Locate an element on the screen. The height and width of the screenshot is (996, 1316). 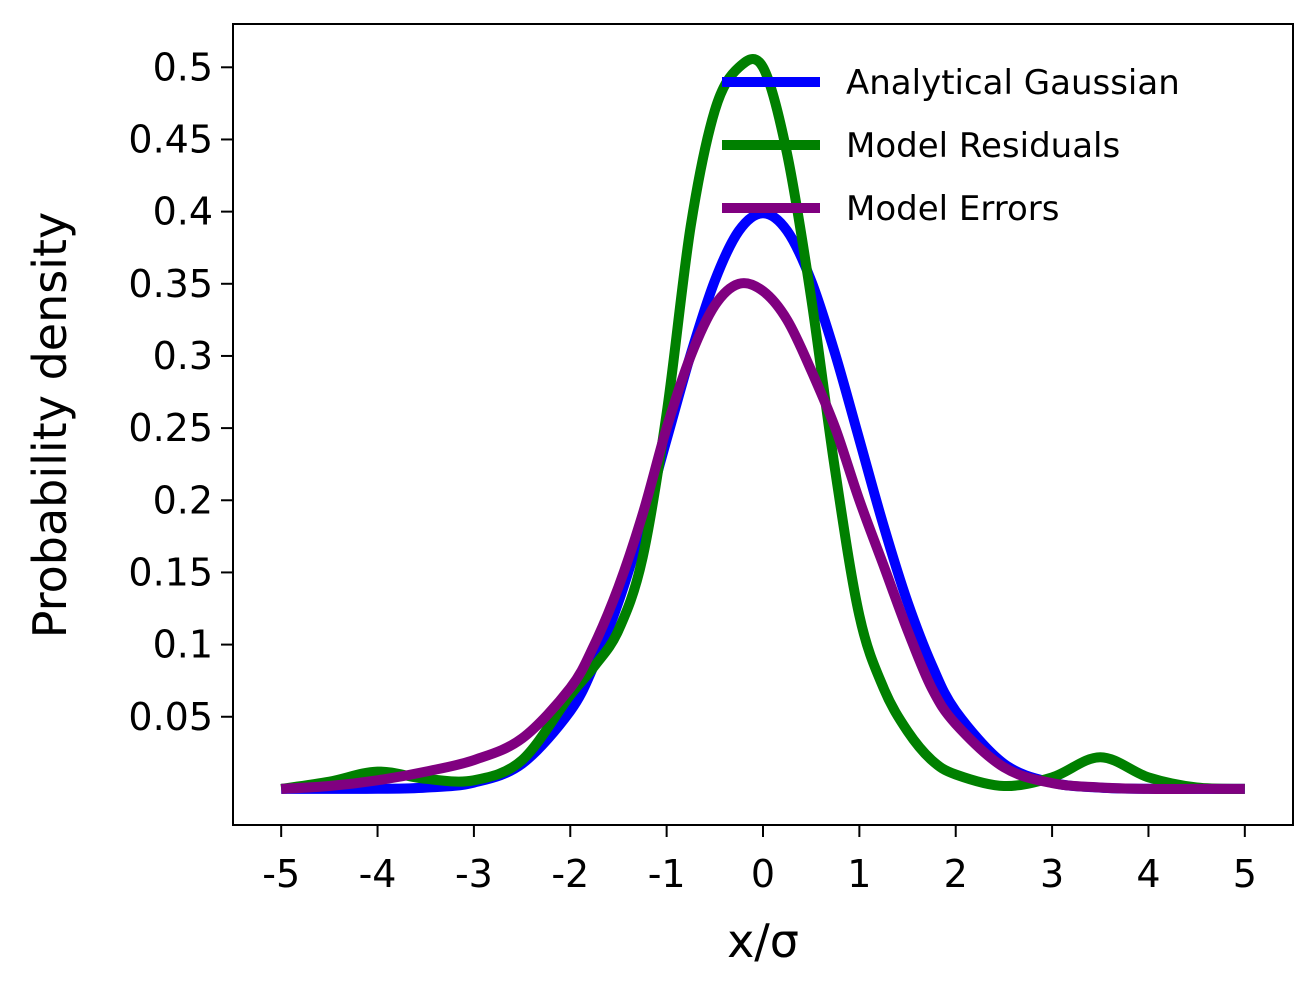
x-tick-label: -1 is located at coordinates (667, 874).